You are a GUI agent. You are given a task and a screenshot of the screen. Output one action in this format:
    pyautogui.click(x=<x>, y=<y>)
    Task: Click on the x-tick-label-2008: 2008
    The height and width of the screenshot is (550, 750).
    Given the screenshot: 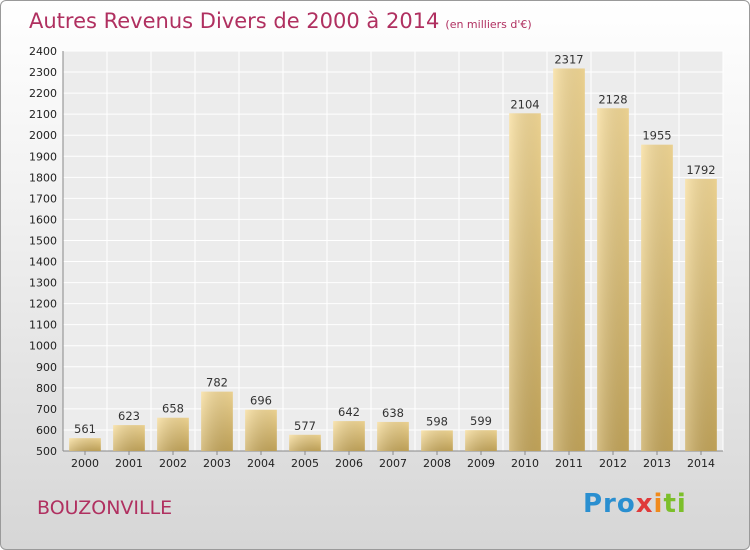 What is the action you would take?
    pyautogui.click(x=437, y=463)
    